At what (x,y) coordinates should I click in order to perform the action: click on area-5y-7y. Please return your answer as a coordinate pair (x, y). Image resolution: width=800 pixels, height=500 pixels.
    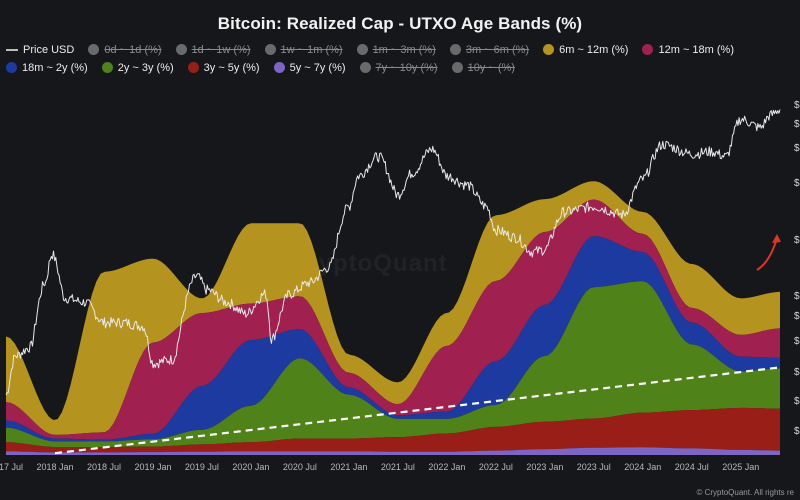
    Looking at the image, I should click on (393, 451).